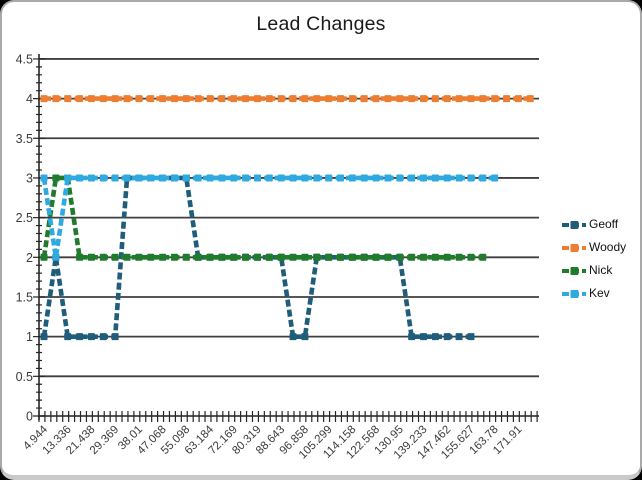 Image resolution: width=642 pixels, height=480 pixels. I want to click on legend-item-woody: Woody, so click(594, 247).